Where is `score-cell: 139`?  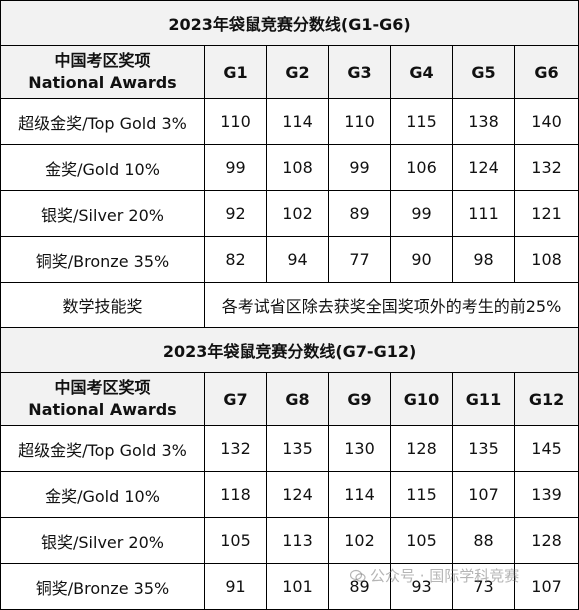 score-cell: 139 is located at coordinates (546, 494).